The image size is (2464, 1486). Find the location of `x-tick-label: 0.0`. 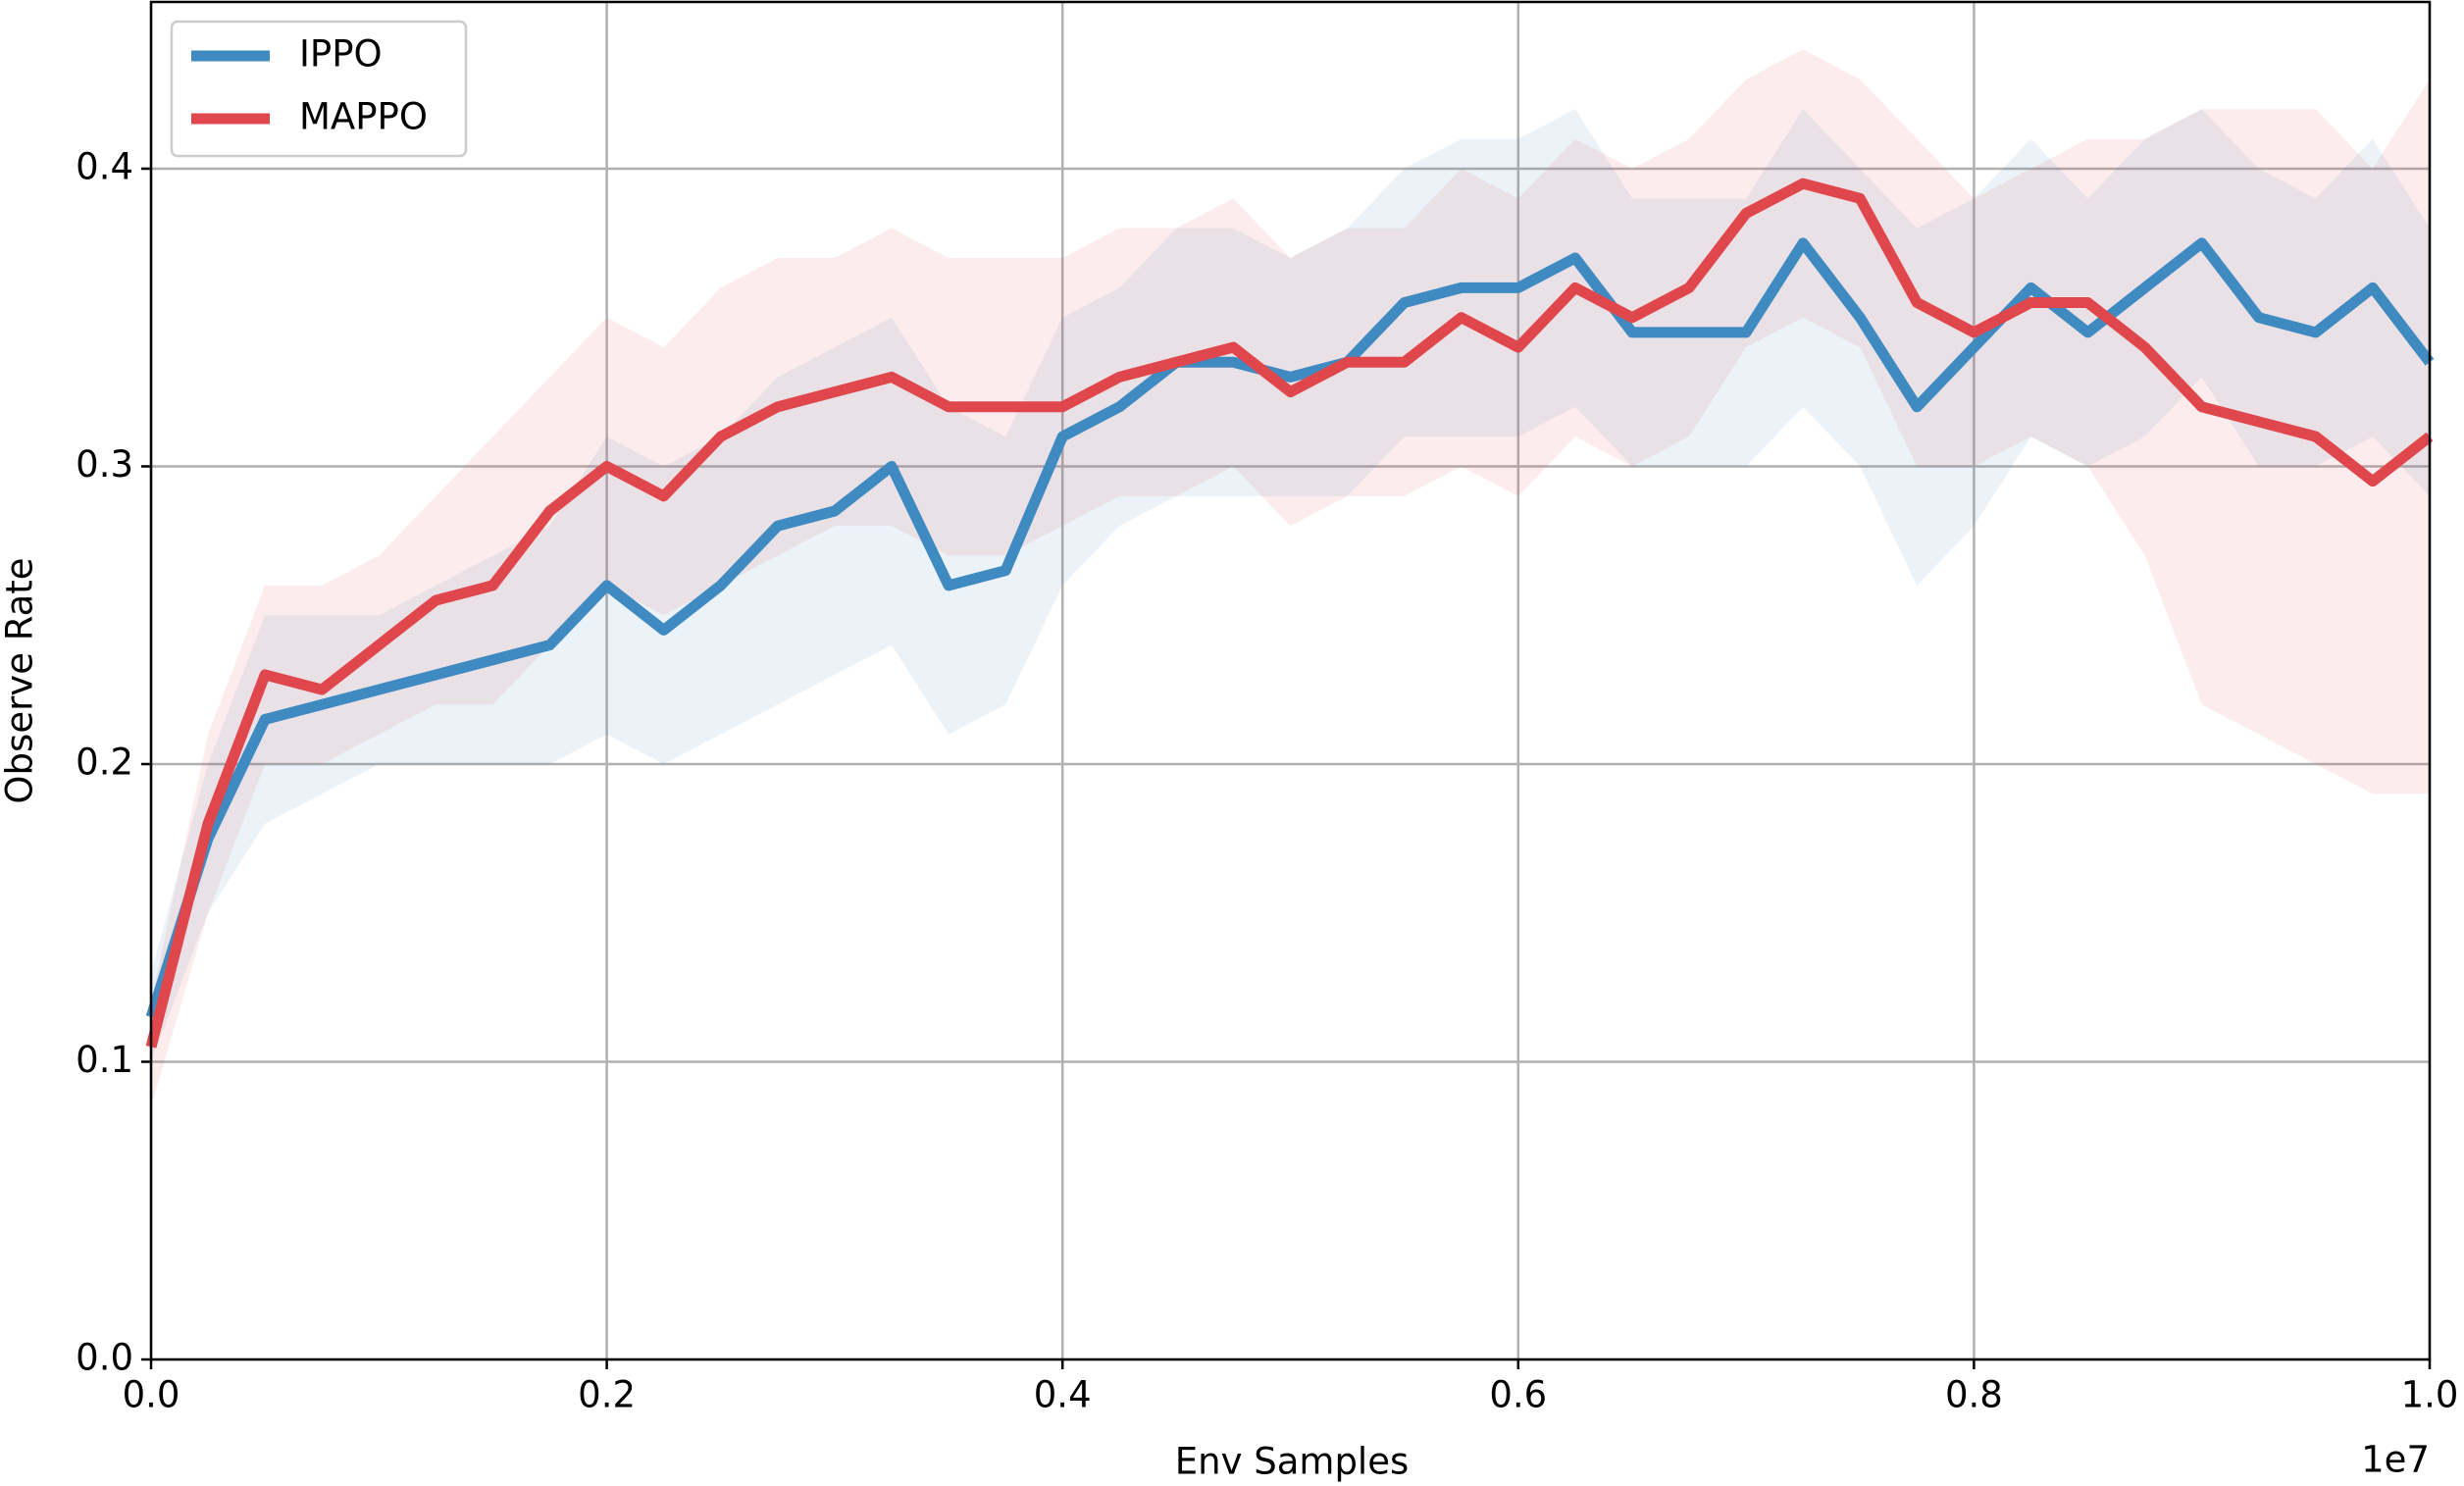

x-tick-label: 0.0 is located at coordinates (151, 1395).